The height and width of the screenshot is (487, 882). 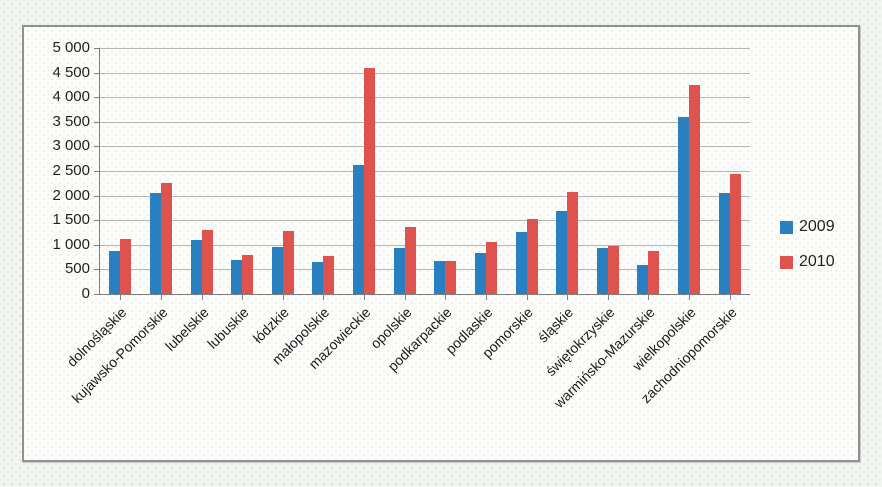 What do you see at coordinates (450, 277) in the screenshot?
I see `bar-2010-podkarpackie` at bounding box center [450, 277].